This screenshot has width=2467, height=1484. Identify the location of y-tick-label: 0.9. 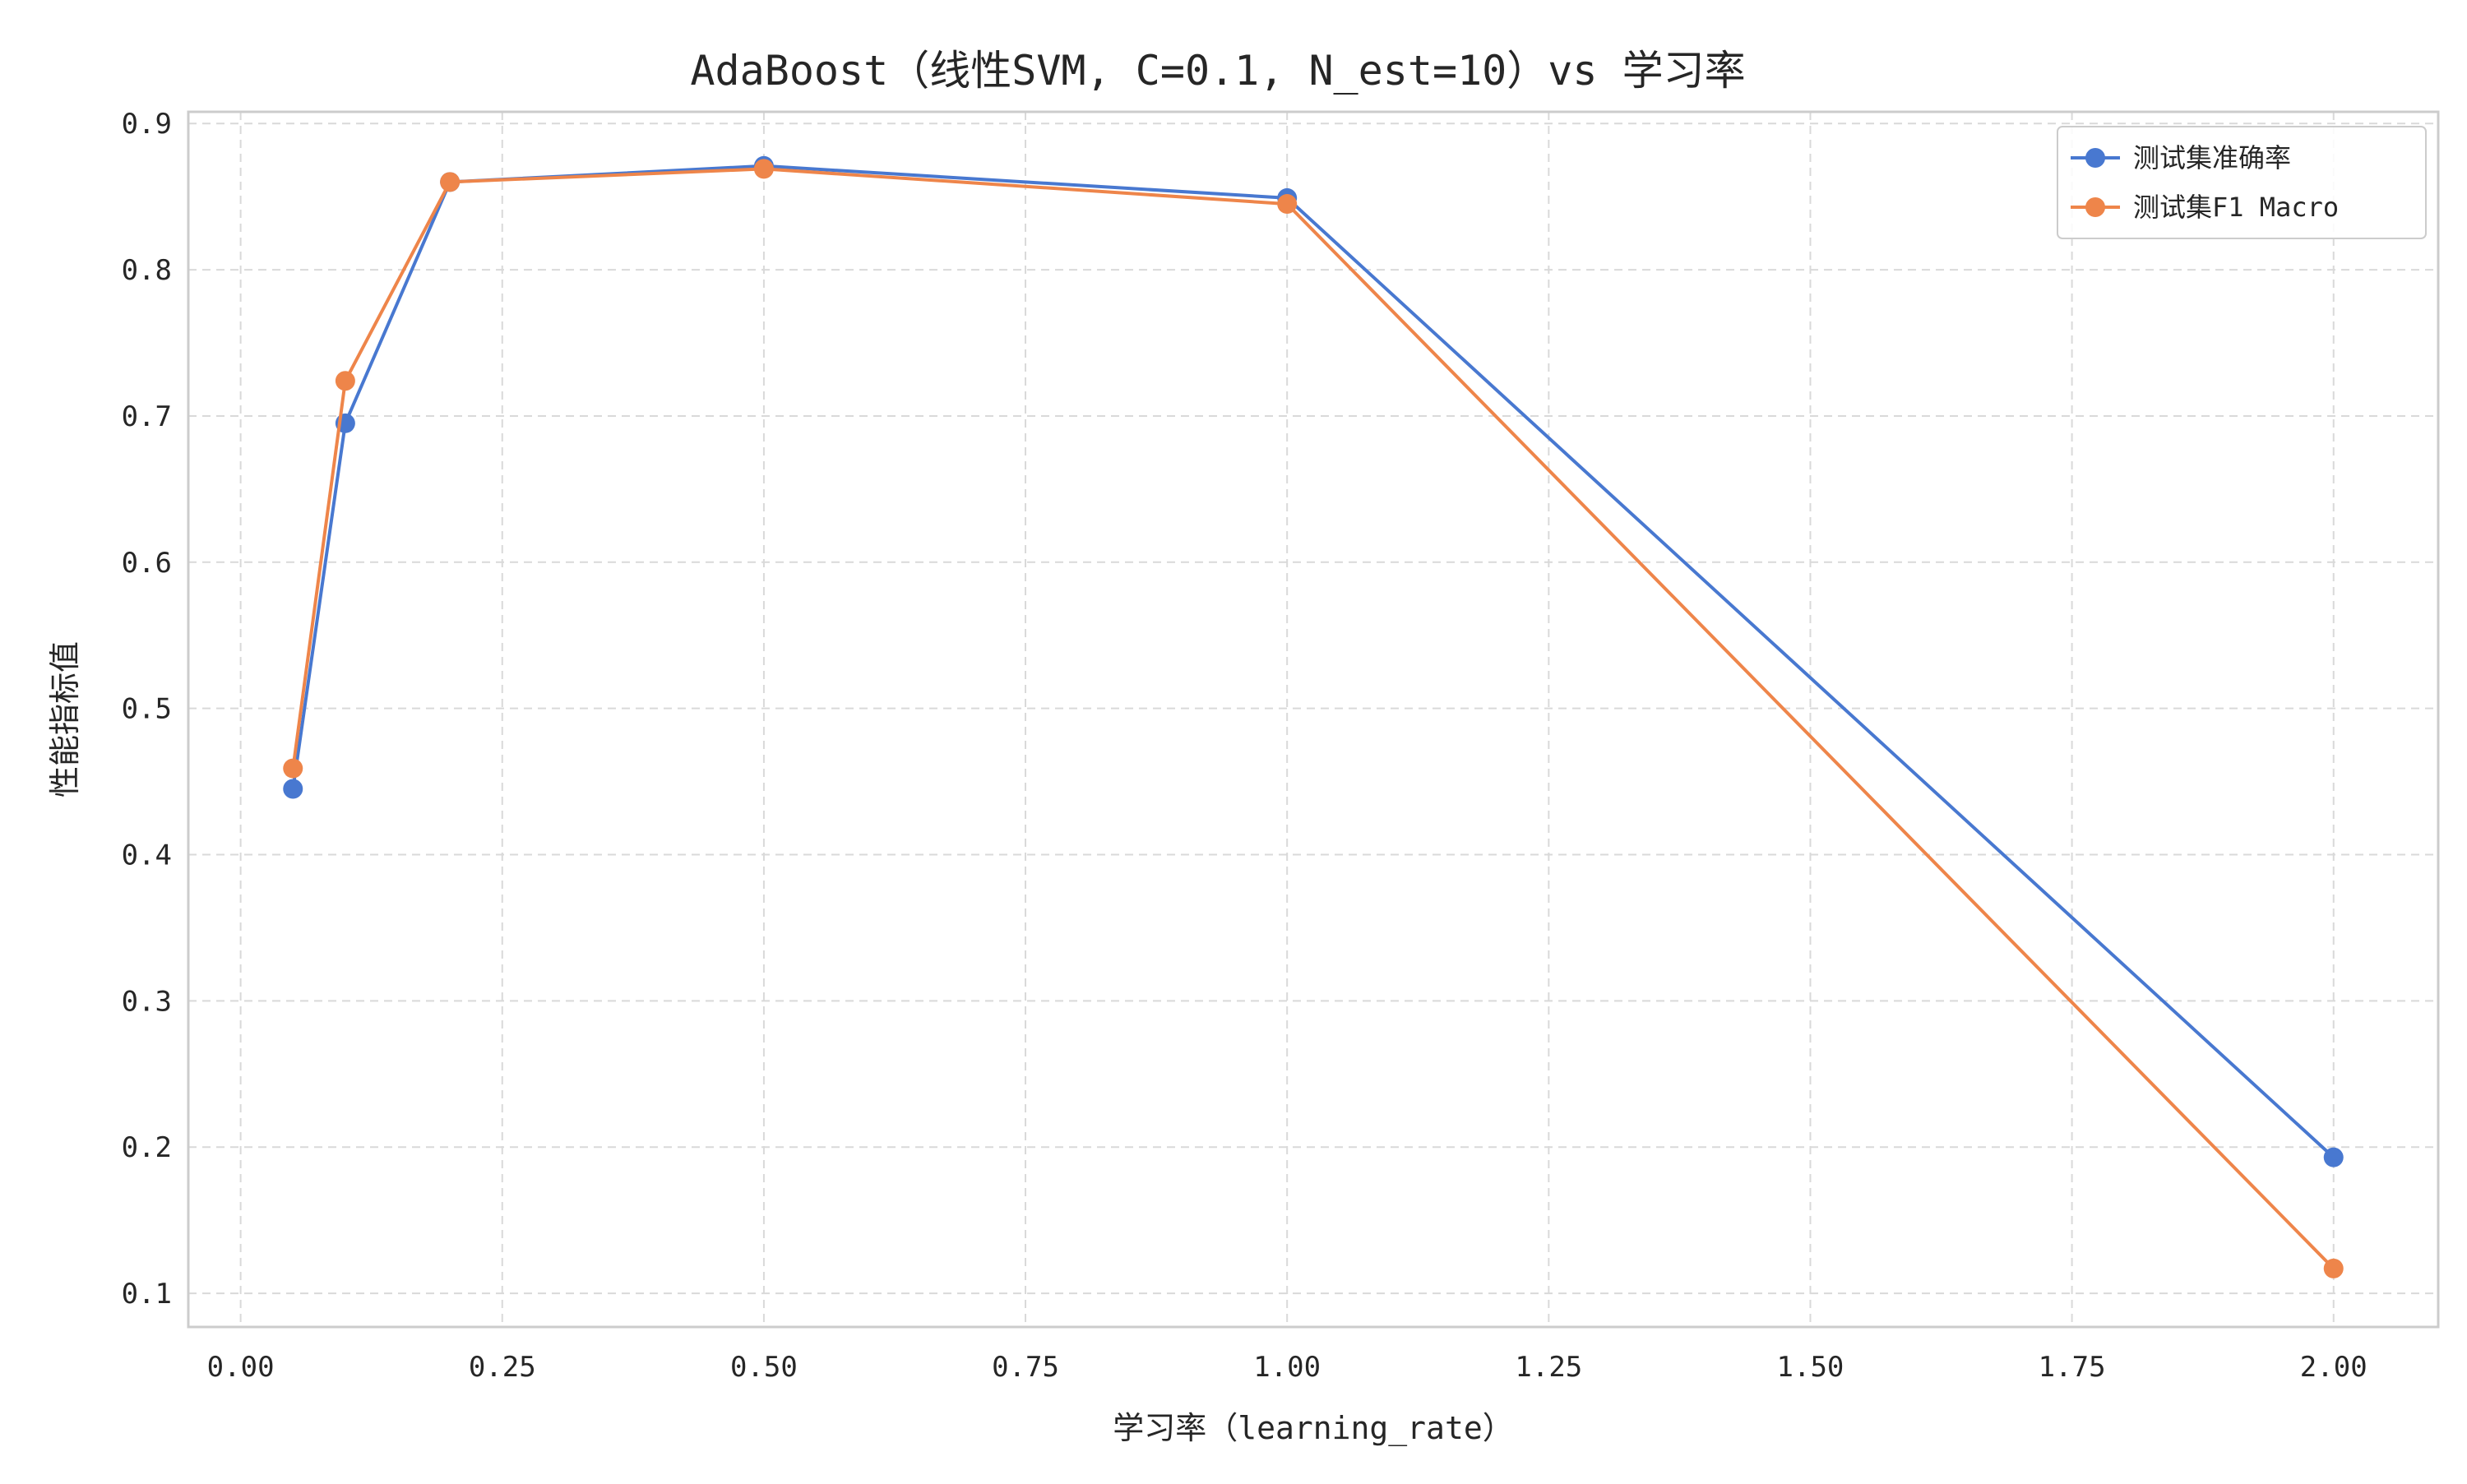
(147, 125).